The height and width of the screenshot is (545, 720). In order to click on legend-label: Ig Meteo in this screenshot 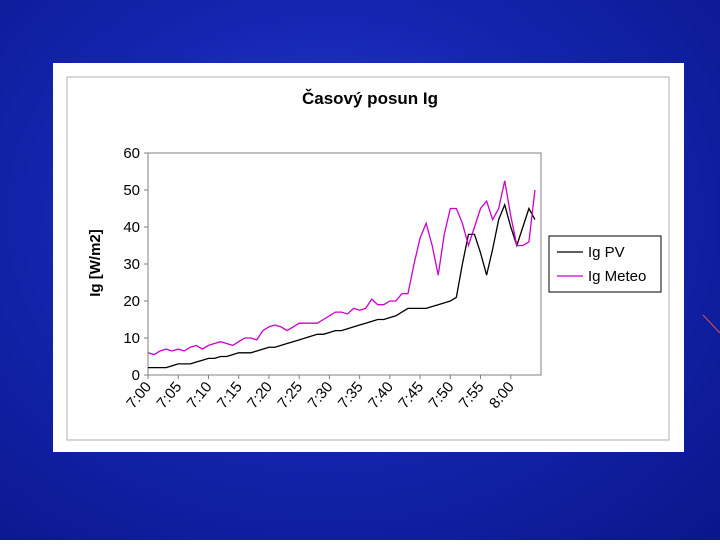, I will do `click(617, 276)`.